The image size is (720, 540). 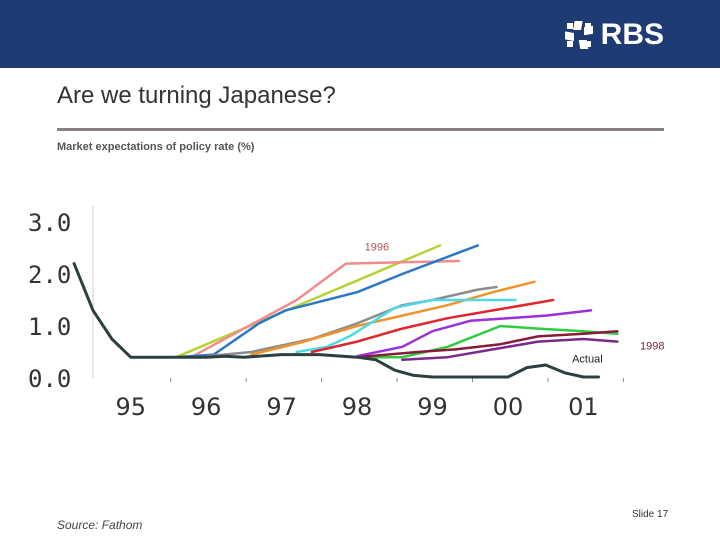 What do you see at coordinates (100, 525) in the screenshot?
I see `source-note: Source: Fathom` at bounding box center [100, 525].